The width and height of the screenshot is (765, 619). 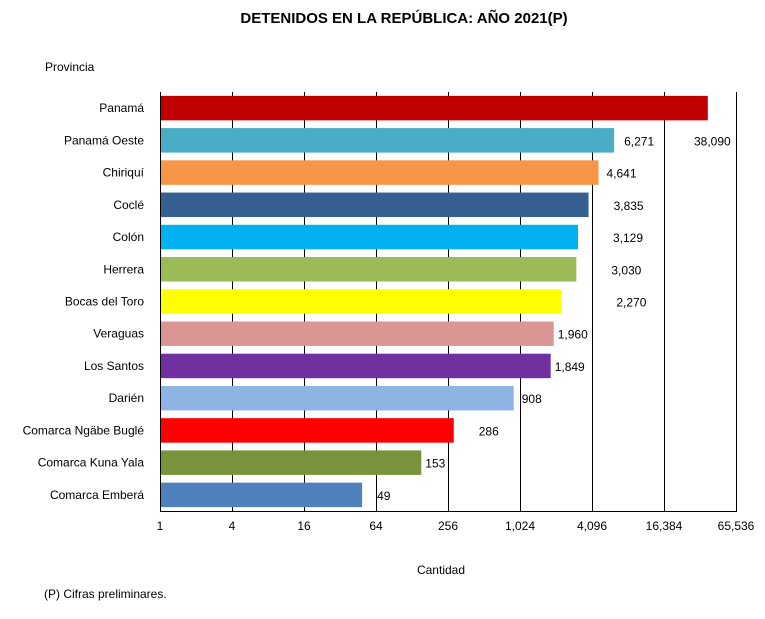 I want to click on x-tick-label: 64, so click(x=376, y=526).